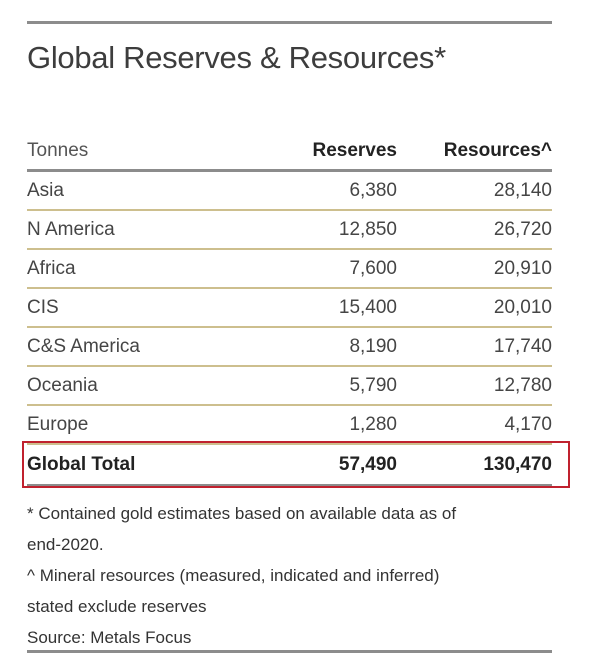 The height and width of the screenshot is (666, 605). I want to click on resources-cell: 4,170, so click(528, 424).